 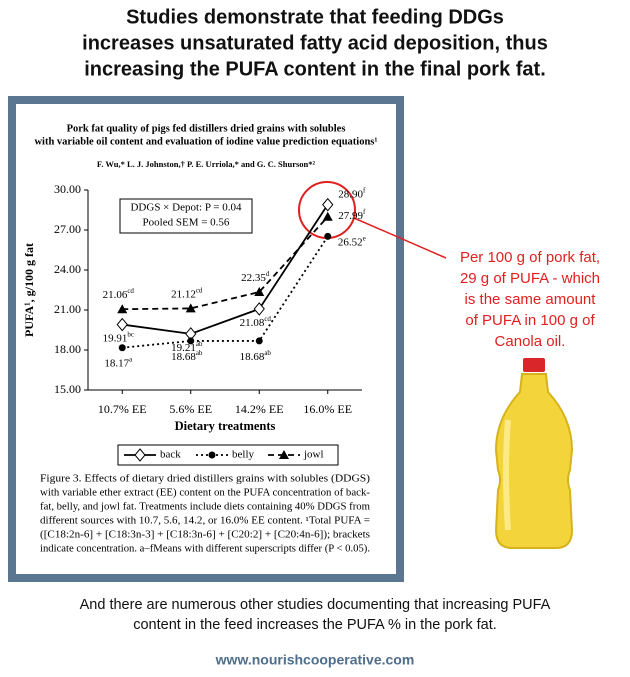 What do you see at coordinates (183, 347) in the screenshot?
I see `value-label-number: 19.21` at bounding box center [183, 347].